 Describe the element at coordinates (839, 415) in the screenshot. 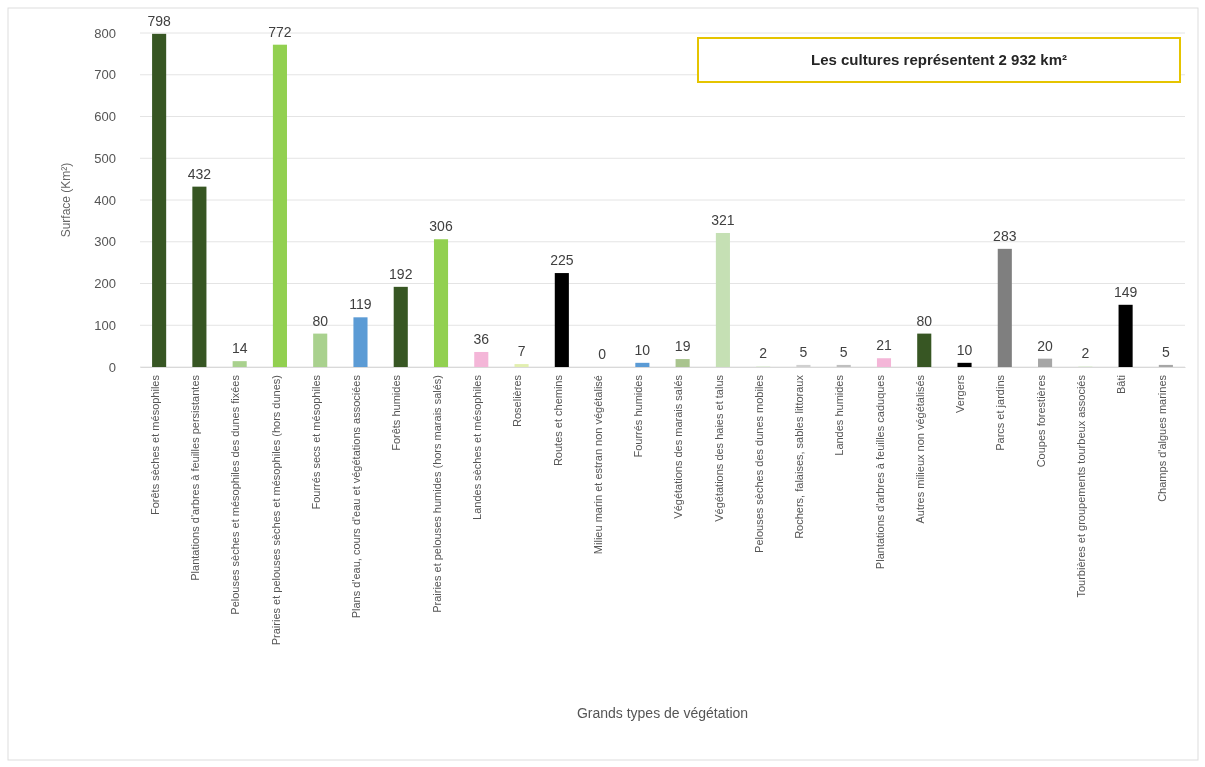

I see `x-tick-label: Landes humides` at that location.